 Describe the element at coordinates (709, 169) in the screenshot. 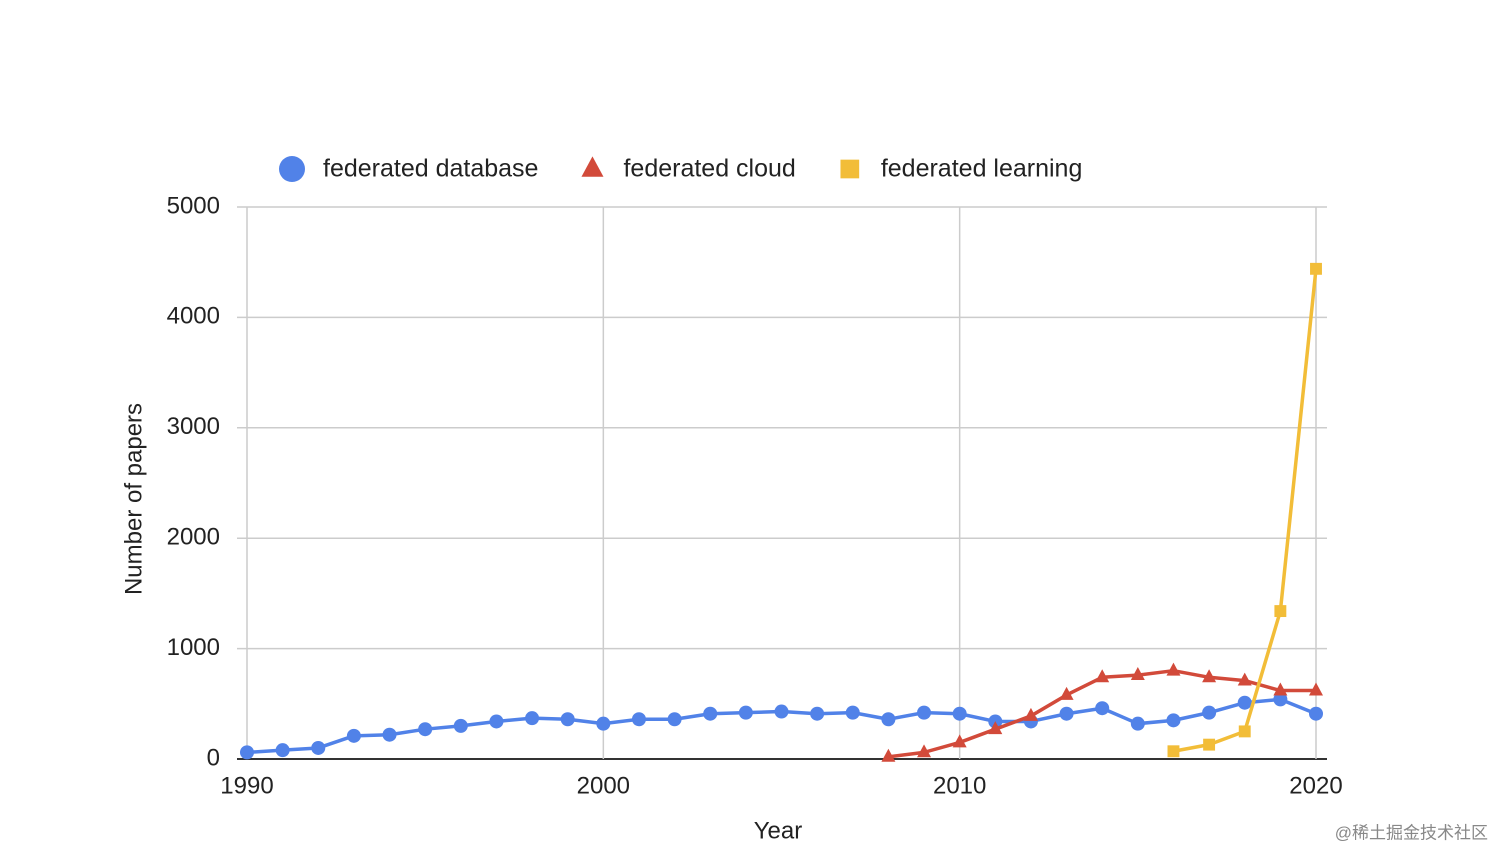

I see `legend-label: federated cloud` at that location.